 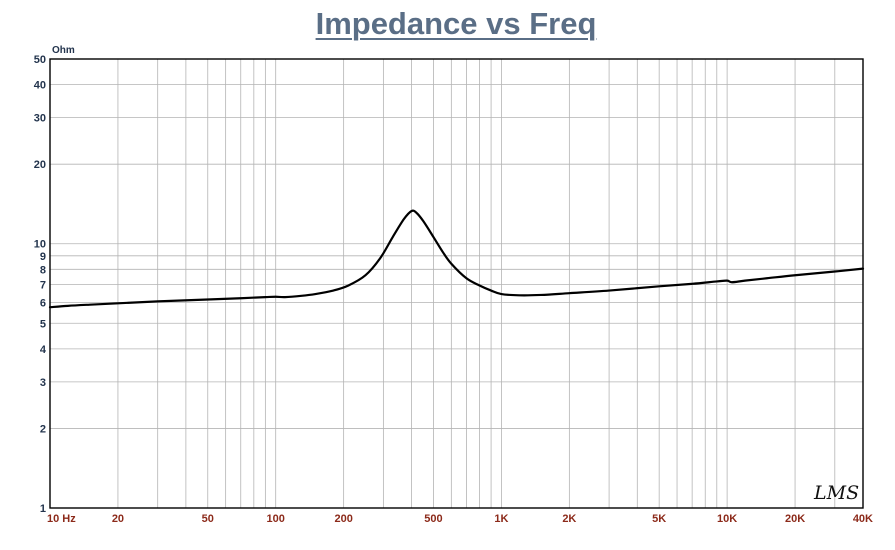 What do you see at coordinates (43, 350) in the screenshot?
I see `y-tick-label: 4` at bounding box center [43, 350].